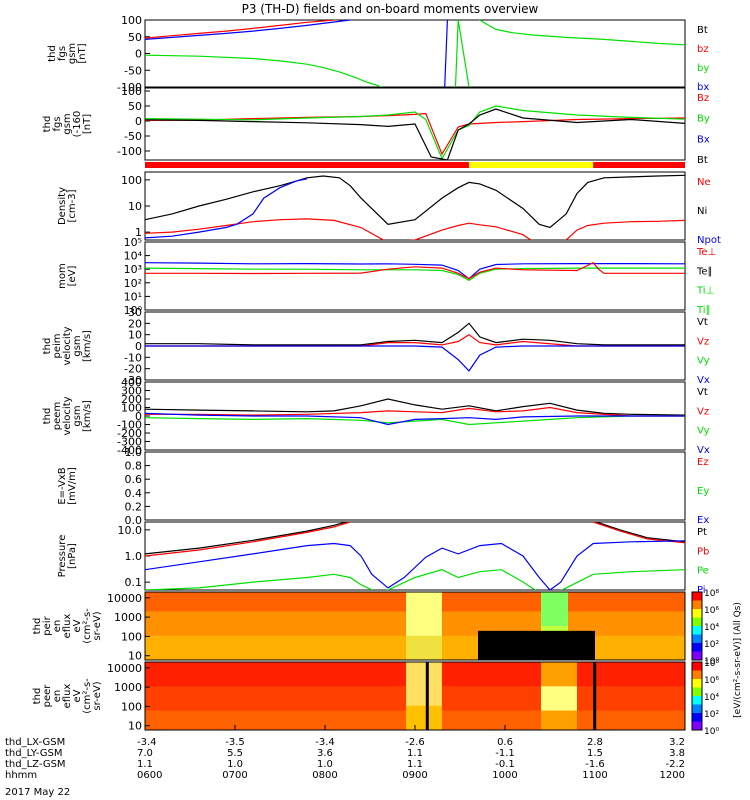 The image size is (750, 800). Describe the element at coordinates (134, 582) in the screenshot. I see `y-tick-label: 0.1` at that location.